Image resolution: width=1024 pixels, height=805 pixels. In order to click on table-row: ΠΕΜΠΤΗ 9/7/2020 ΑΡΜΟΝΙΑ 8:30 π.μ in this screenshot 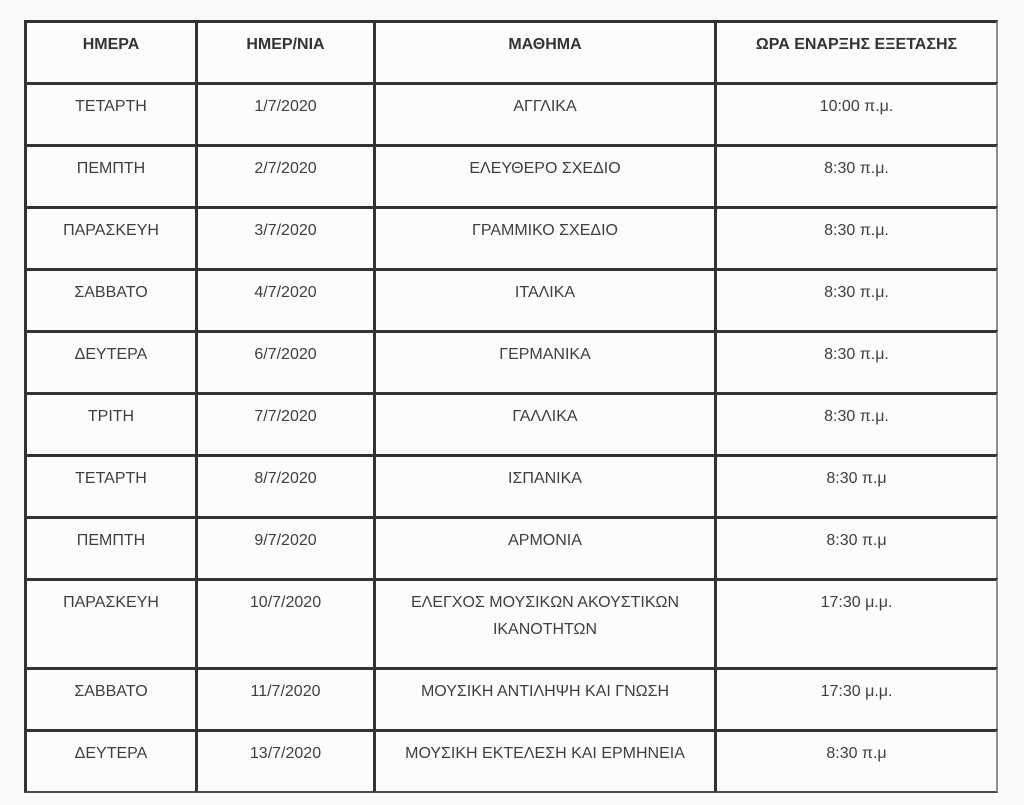, I will do `click(511, 547)`.